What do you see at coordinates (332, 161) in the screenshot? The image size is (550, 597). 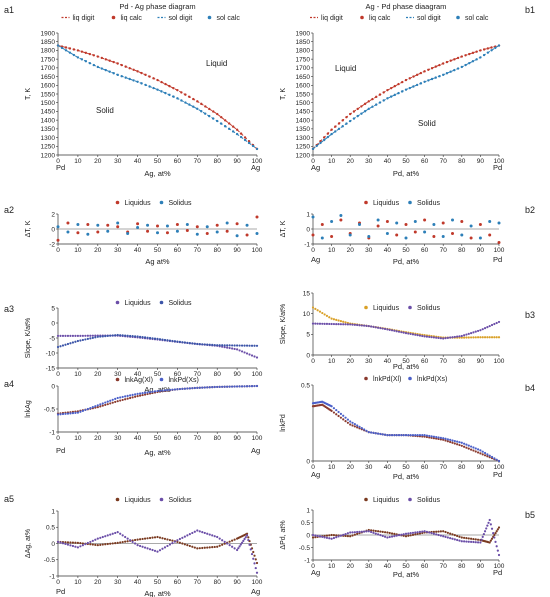 I see `x-tick-label: 10` at bounding box center [332, 161].